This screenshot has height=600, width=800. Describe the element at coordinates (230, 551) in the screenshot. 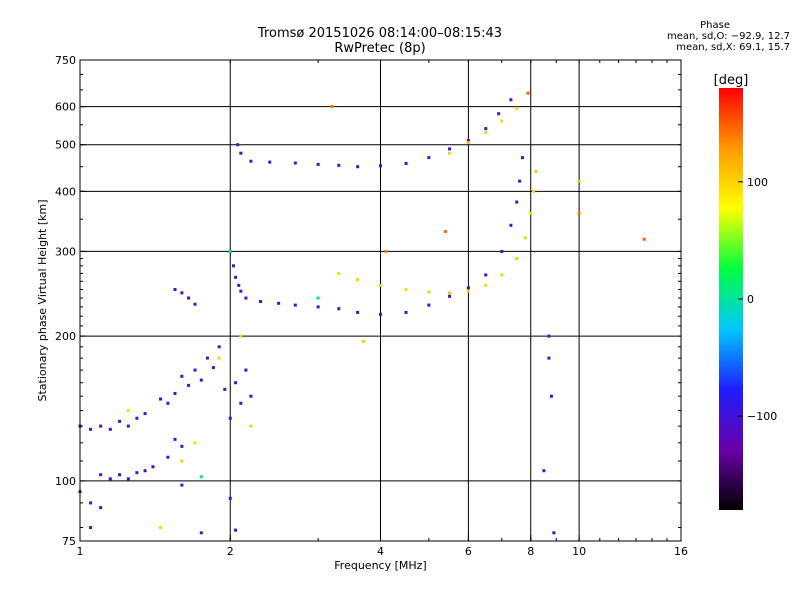

I see `x-tick-label: 2` at that location.